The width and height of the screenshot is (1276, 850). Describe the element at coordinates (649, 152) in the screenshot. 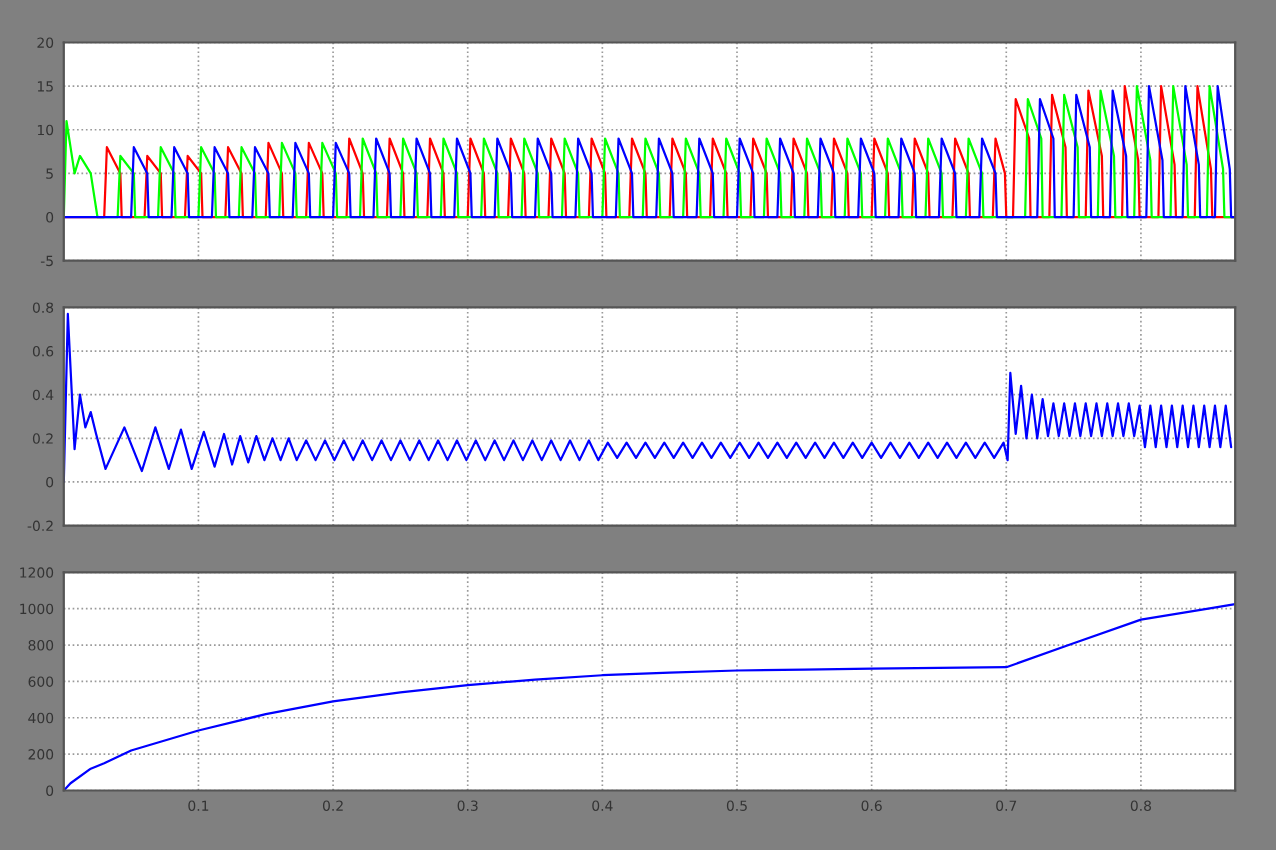

I see `line-series` at that location.